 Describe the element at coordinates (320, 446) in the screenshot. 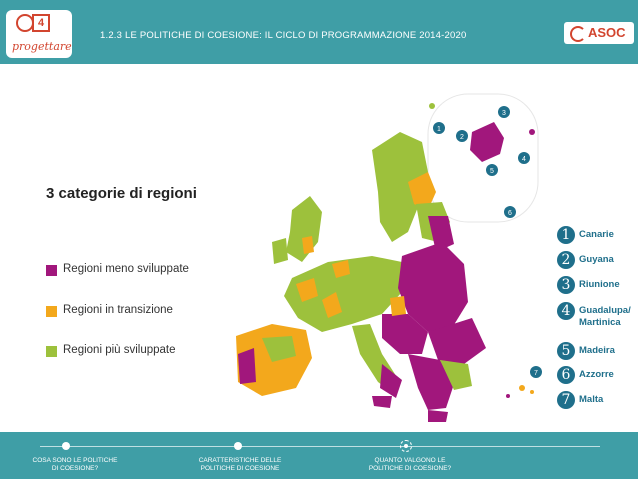

I see `footer-progress-line` at that location.